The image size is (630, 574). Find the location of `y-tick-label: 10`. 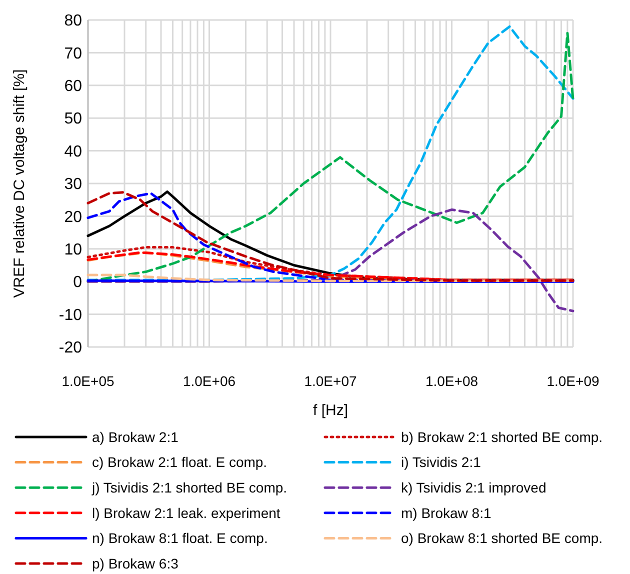

y-tick-label: 10 is located at coordinates (73, 250).